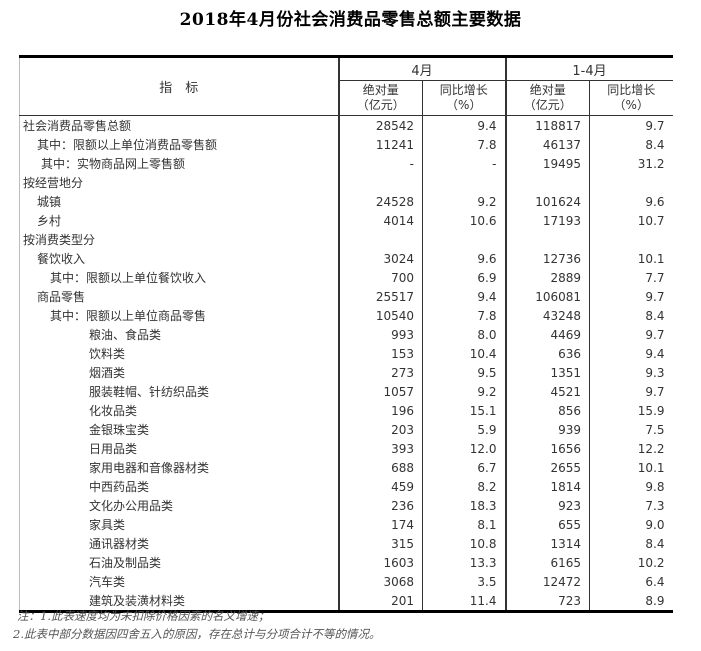 The width and height of the screenshot is (701, 651). I want to click on value-cell: 10.8, so click(464, 543).